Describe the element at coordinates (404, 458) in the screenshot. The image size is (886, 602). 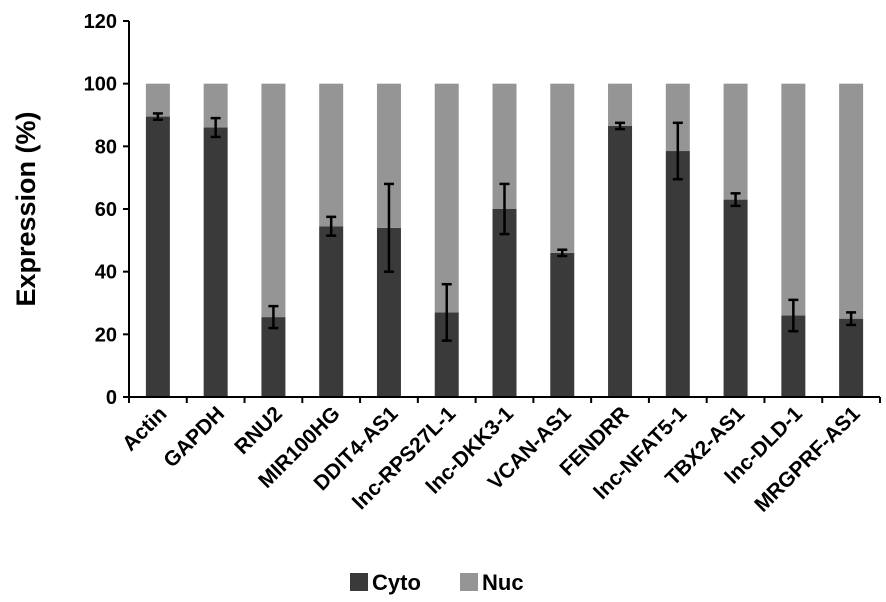
I see `x-tick-label-lnc-rps27l-1: lnc-RPS27L-1` at that location.